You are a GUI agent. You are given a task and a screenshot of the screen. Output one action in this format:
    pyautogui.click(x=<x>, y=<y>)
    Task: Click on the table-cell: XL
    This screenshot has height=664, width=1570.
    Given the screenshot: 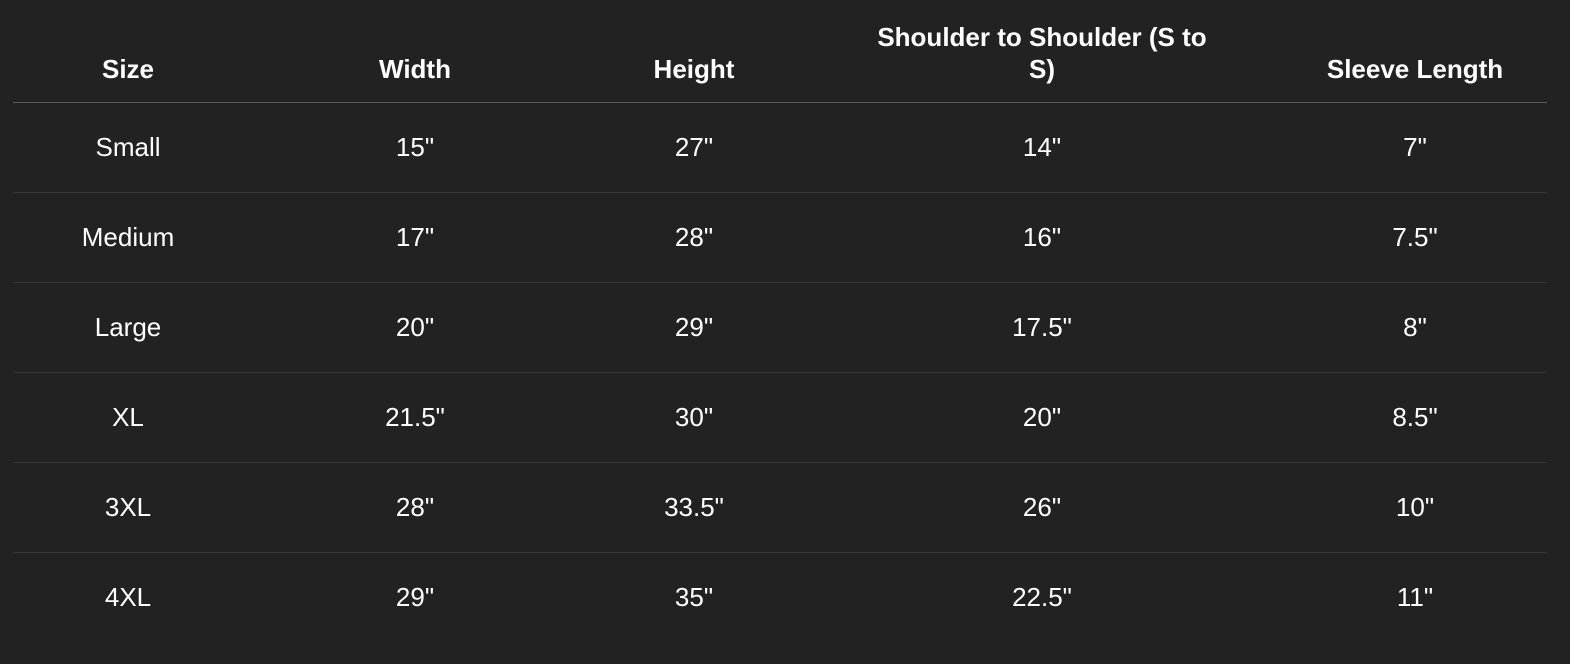 What is the action you would take?
    pyautogui.click(x=128, y=417)
    